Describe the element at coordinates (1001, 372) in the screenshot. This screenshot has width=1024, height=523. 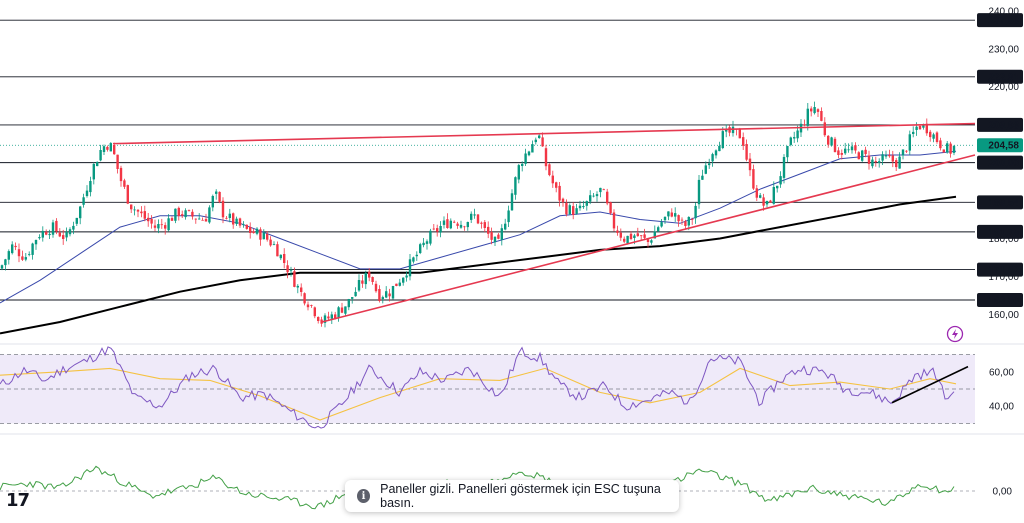
I see `rsi-tick-label: 60,00` at that location.